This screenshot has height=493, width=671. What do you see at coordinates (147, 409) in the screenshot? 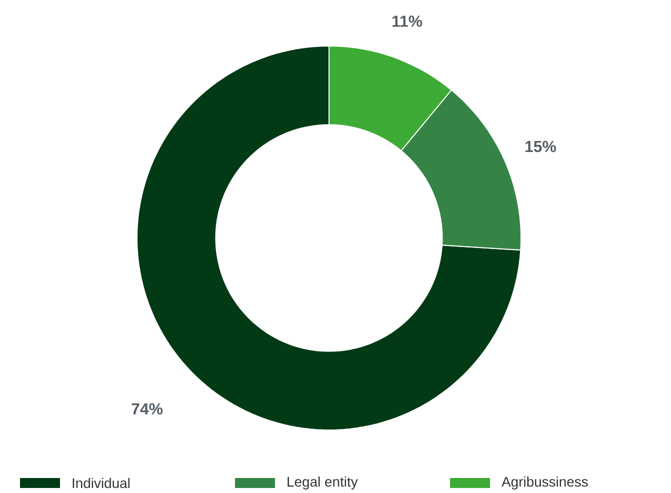
I see `data-label: 74%` at bounding box center [147, 409].